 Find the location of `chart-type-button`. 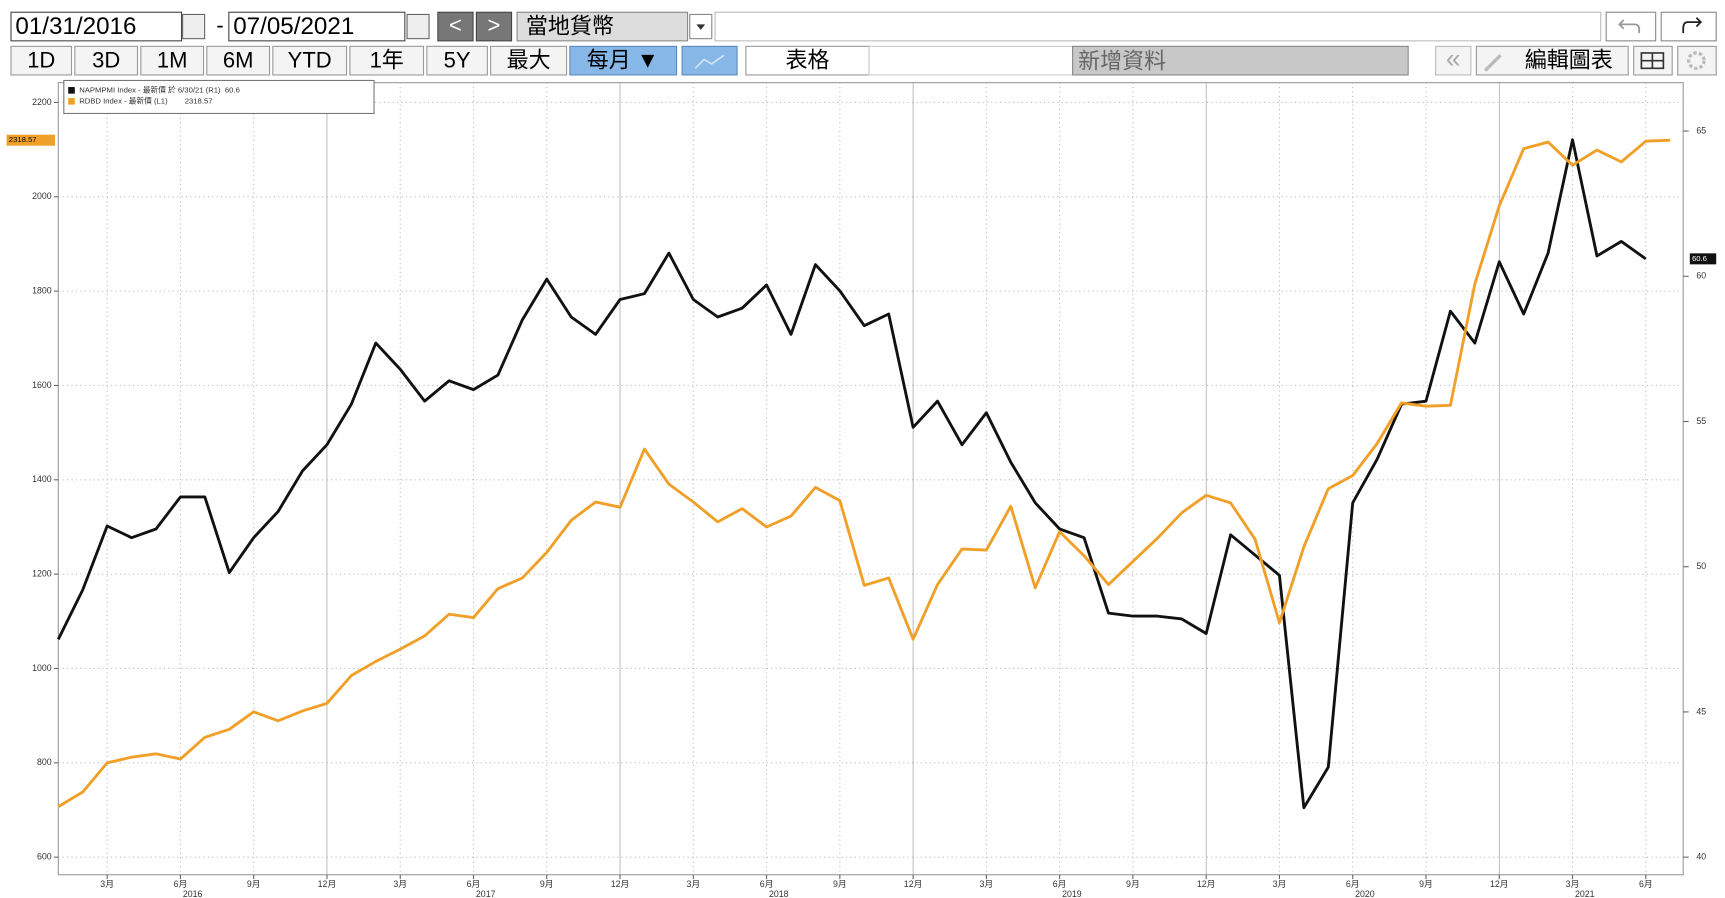

chart-type-button is located at coordinates (709, 60).